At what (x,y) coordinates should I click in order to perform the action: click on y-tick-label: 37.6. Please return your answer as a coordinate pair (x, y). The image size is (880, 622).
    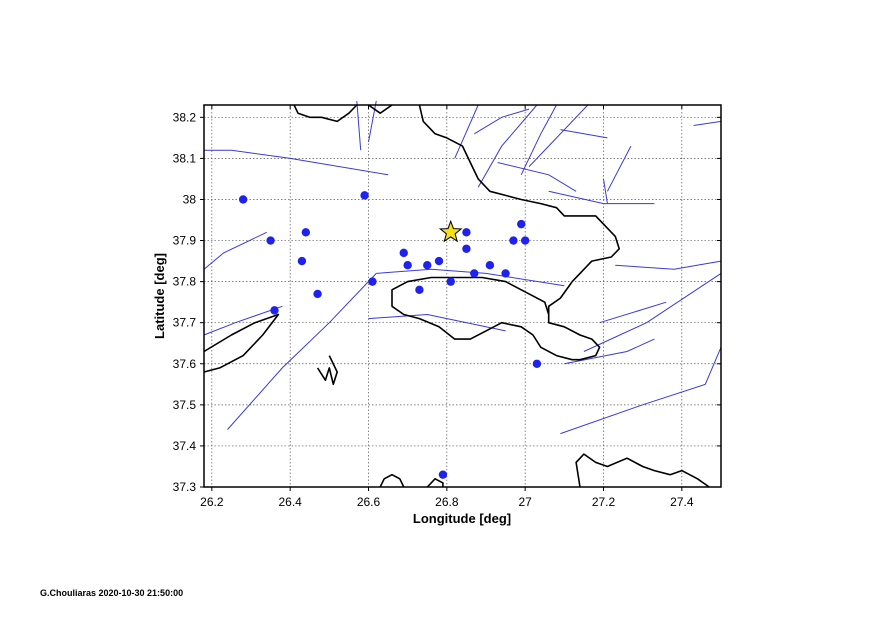
    Looking at the image, I should click on (185, 364).